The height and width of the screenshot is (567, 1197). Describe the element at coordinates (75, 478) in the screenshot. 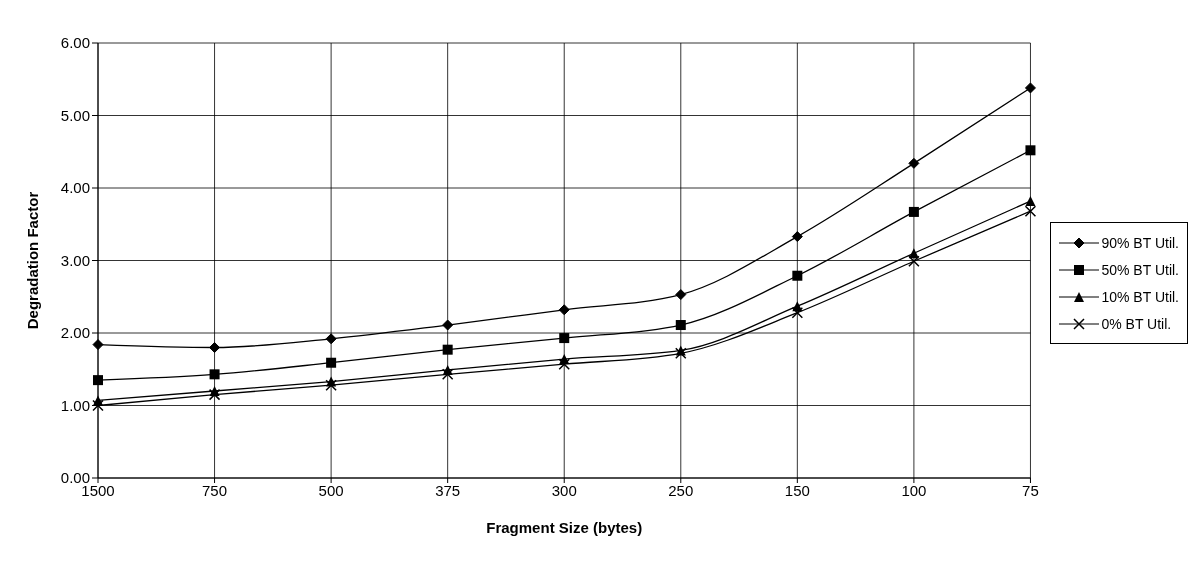

I see `y-tick-label: 0.00` at that location.